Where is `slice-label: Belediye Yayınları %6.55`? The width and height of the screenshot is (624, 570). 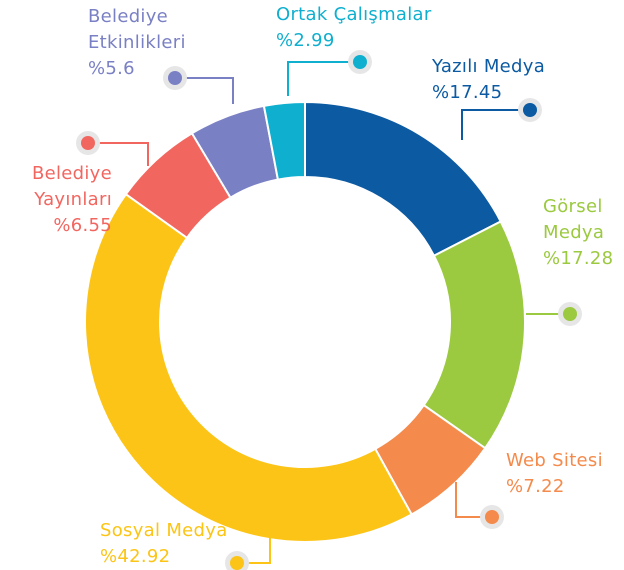
slice-label: Belediye Yayınları %6.55 is located at coordinates (62, 200).